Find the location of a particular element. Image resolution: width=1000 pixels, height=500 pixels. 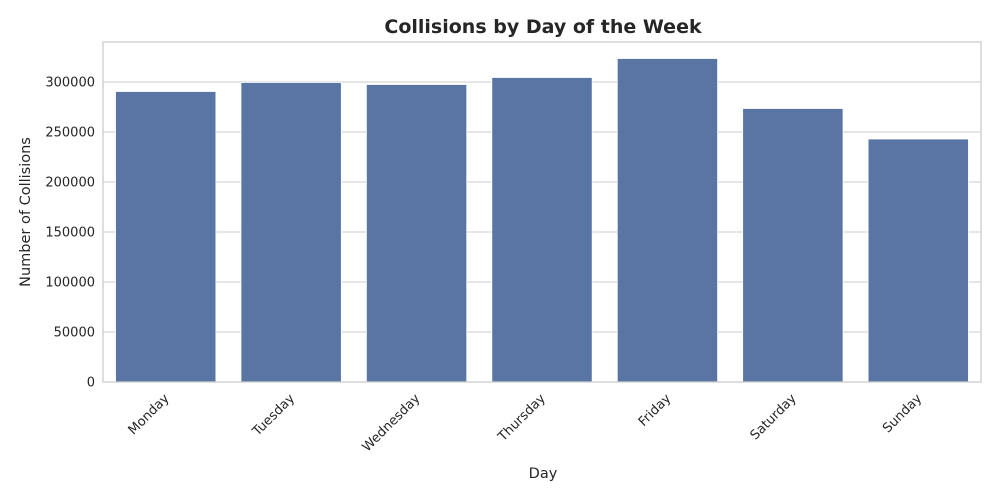

x-tick-label: Tuesday is located at coordinates (273, 415).